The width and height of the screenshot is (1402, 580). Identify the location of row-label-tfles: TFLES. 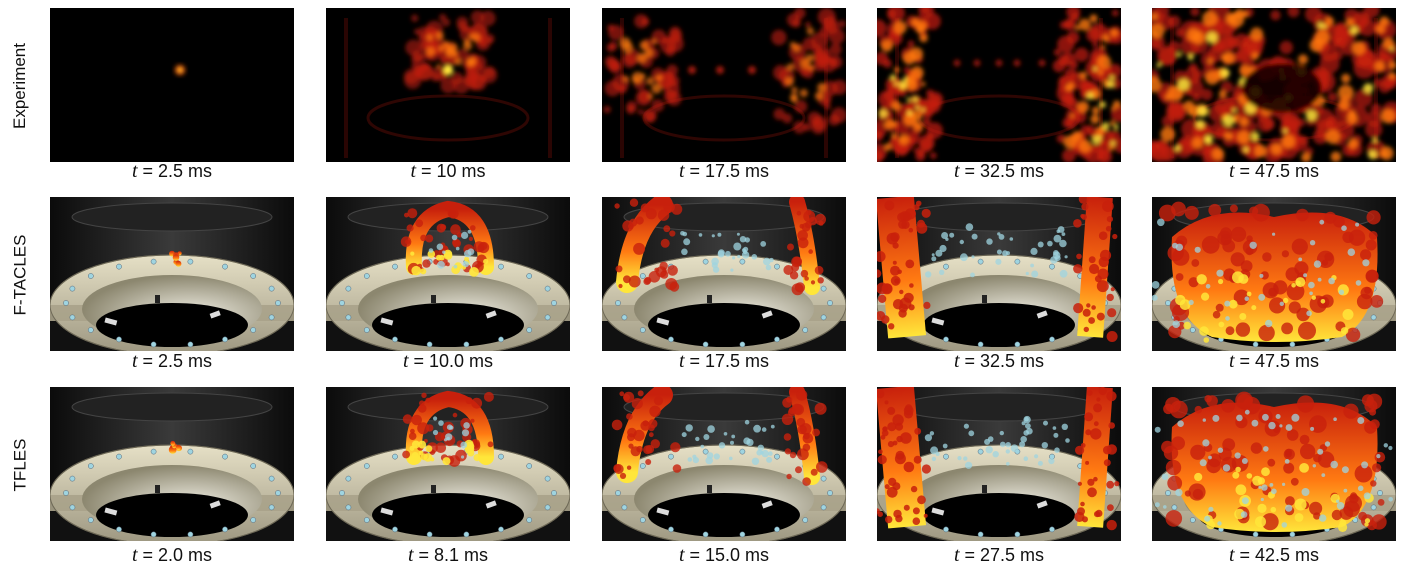
(19, 465).